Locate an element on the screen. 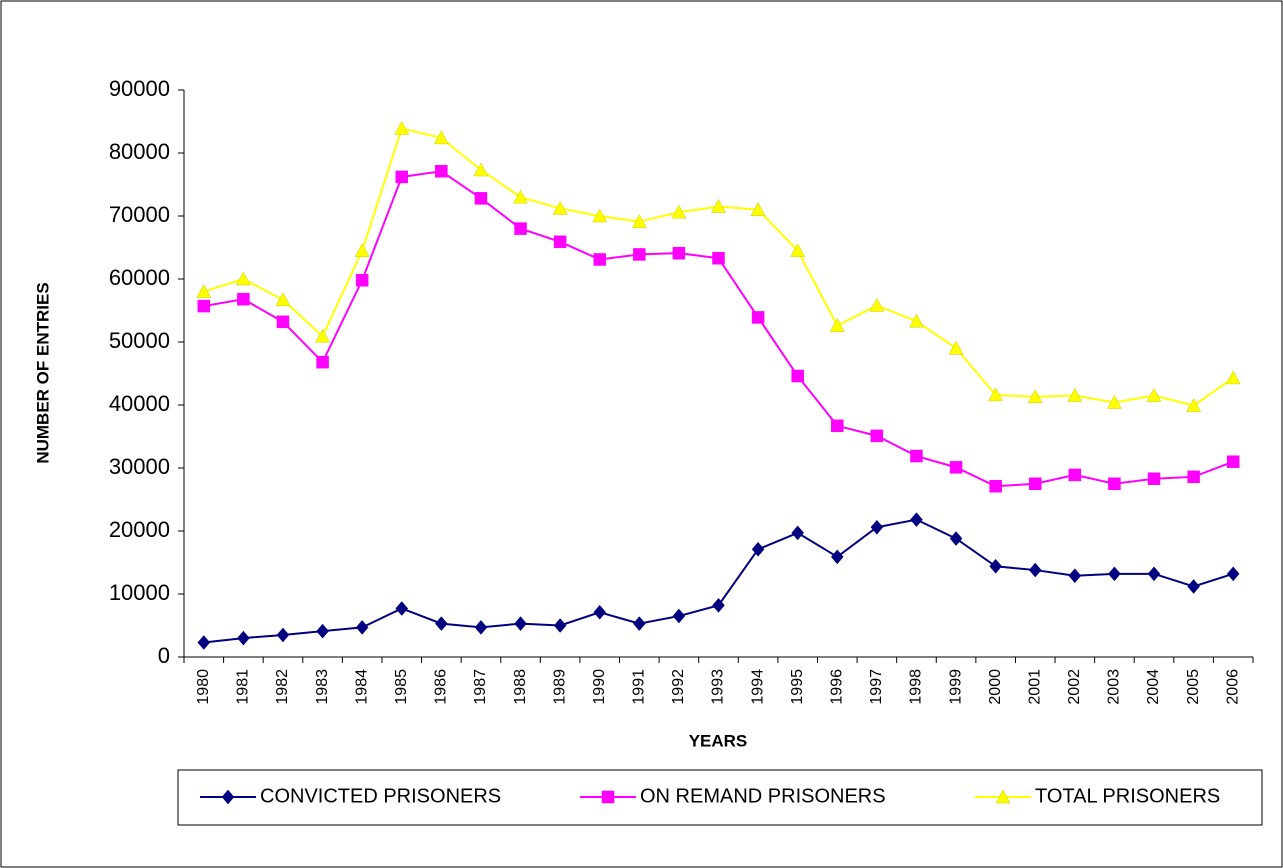  y-tick-label: 40000 is located at coordinates (139, 403).